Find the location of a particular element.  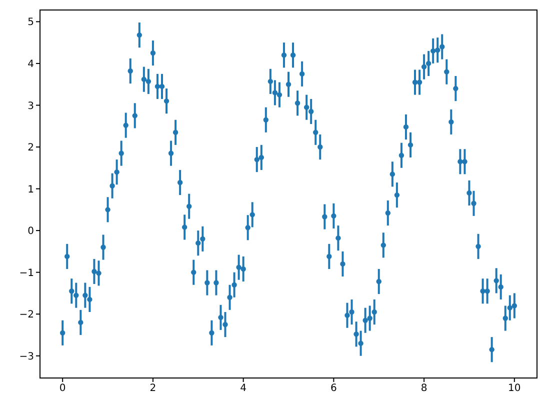

x-tick-label: 10 is located at coordinates (514, 388).